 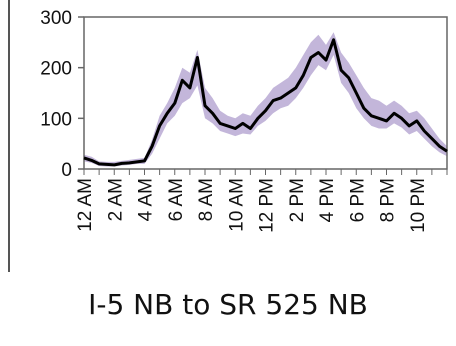 What do you see at coordinates (228, 304) in the screenshot?
I see `chart-title: I-5 NB to SR 525 NB` at bounding box center [228, 304].